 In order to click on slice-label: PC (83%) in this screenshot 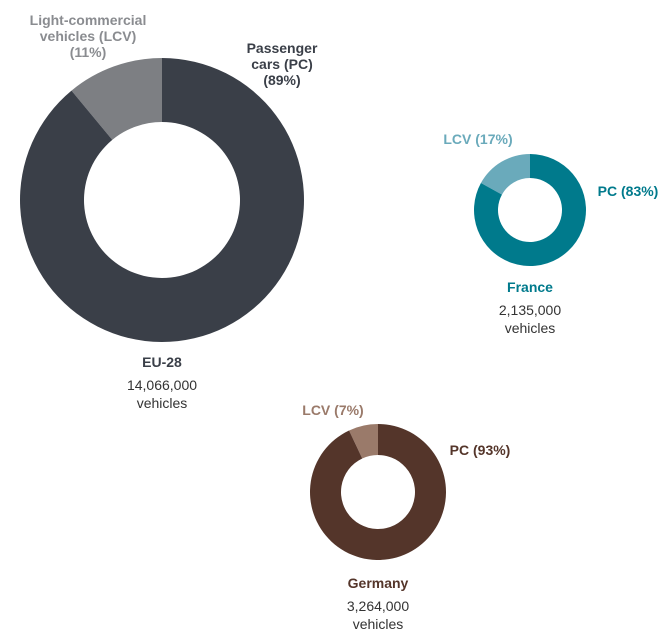, I will do `click(628, 191)`.